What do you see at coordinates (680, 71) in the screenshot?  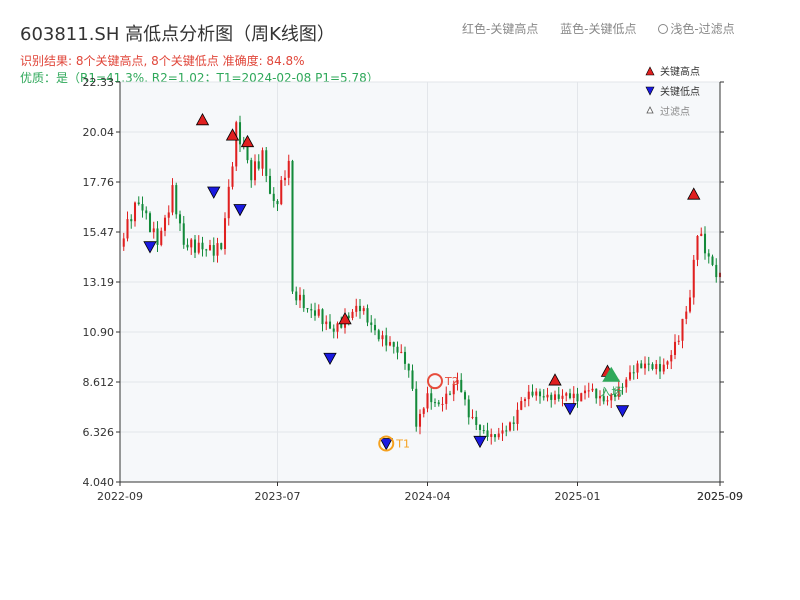 I see `legend-high-label: 关键高点` at bounding box center [680, 71].